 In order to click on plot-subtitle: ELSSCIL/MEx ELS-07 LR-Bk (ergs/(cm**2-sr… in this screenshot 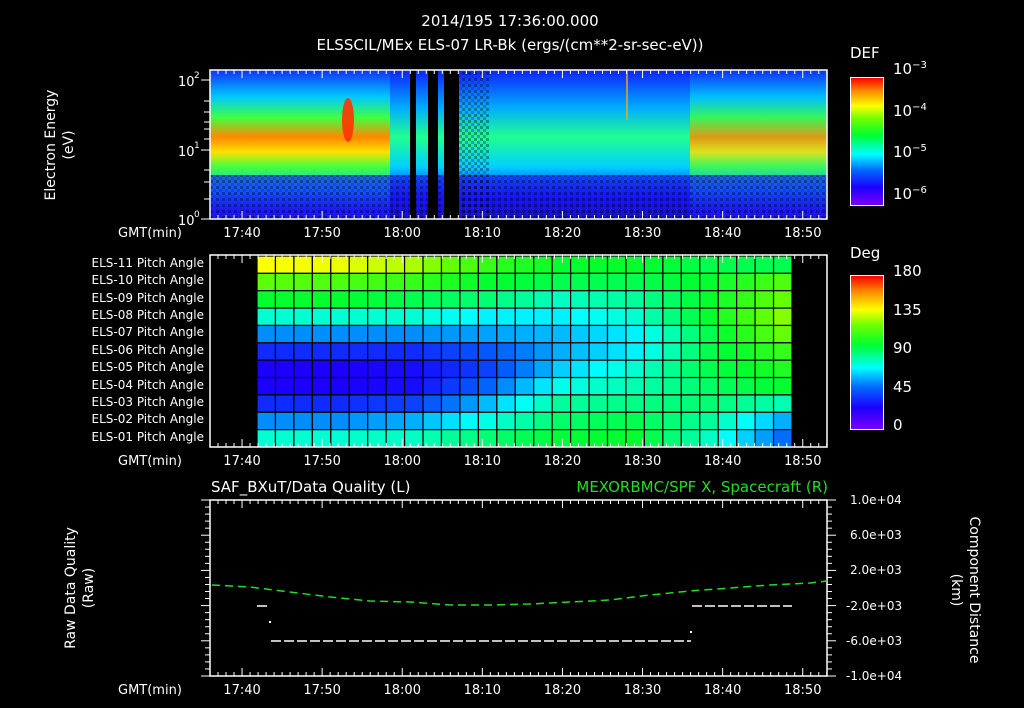, I will do `click(510, 45)`.